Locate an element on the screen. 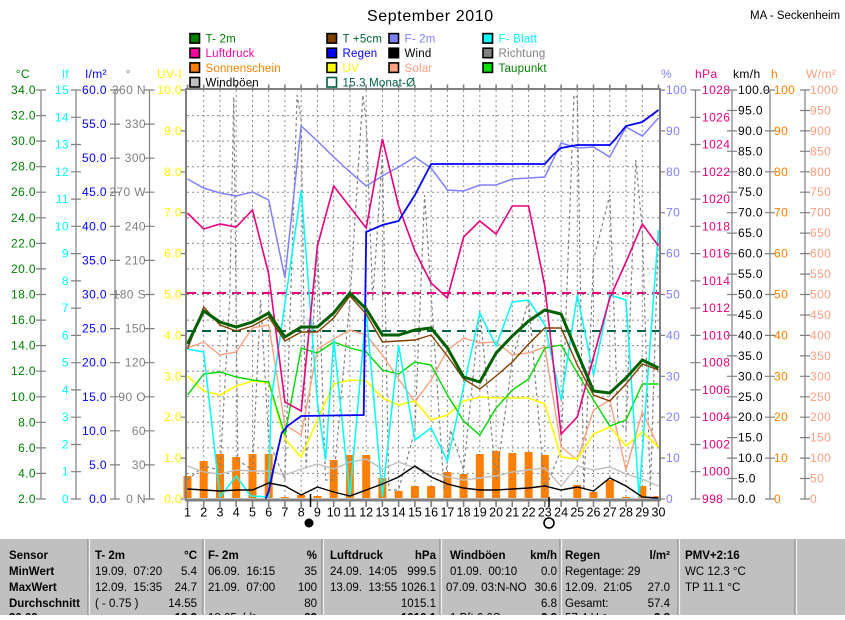 Image resolution: width=845 pixels, height=620 pixels. svg-text: 700 is located at coordinates (820, 213).